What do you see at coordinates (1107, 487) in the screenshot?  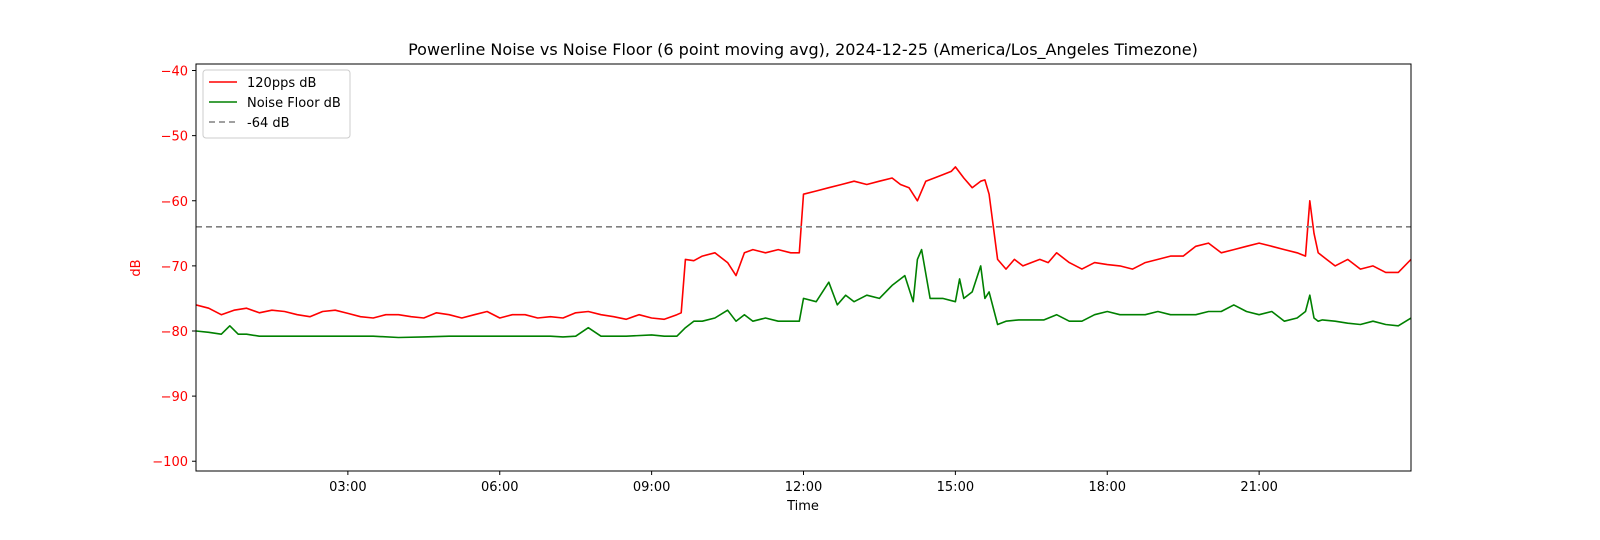 I see `x-tick-label: 18:00` at bounding box center [1107, 487].